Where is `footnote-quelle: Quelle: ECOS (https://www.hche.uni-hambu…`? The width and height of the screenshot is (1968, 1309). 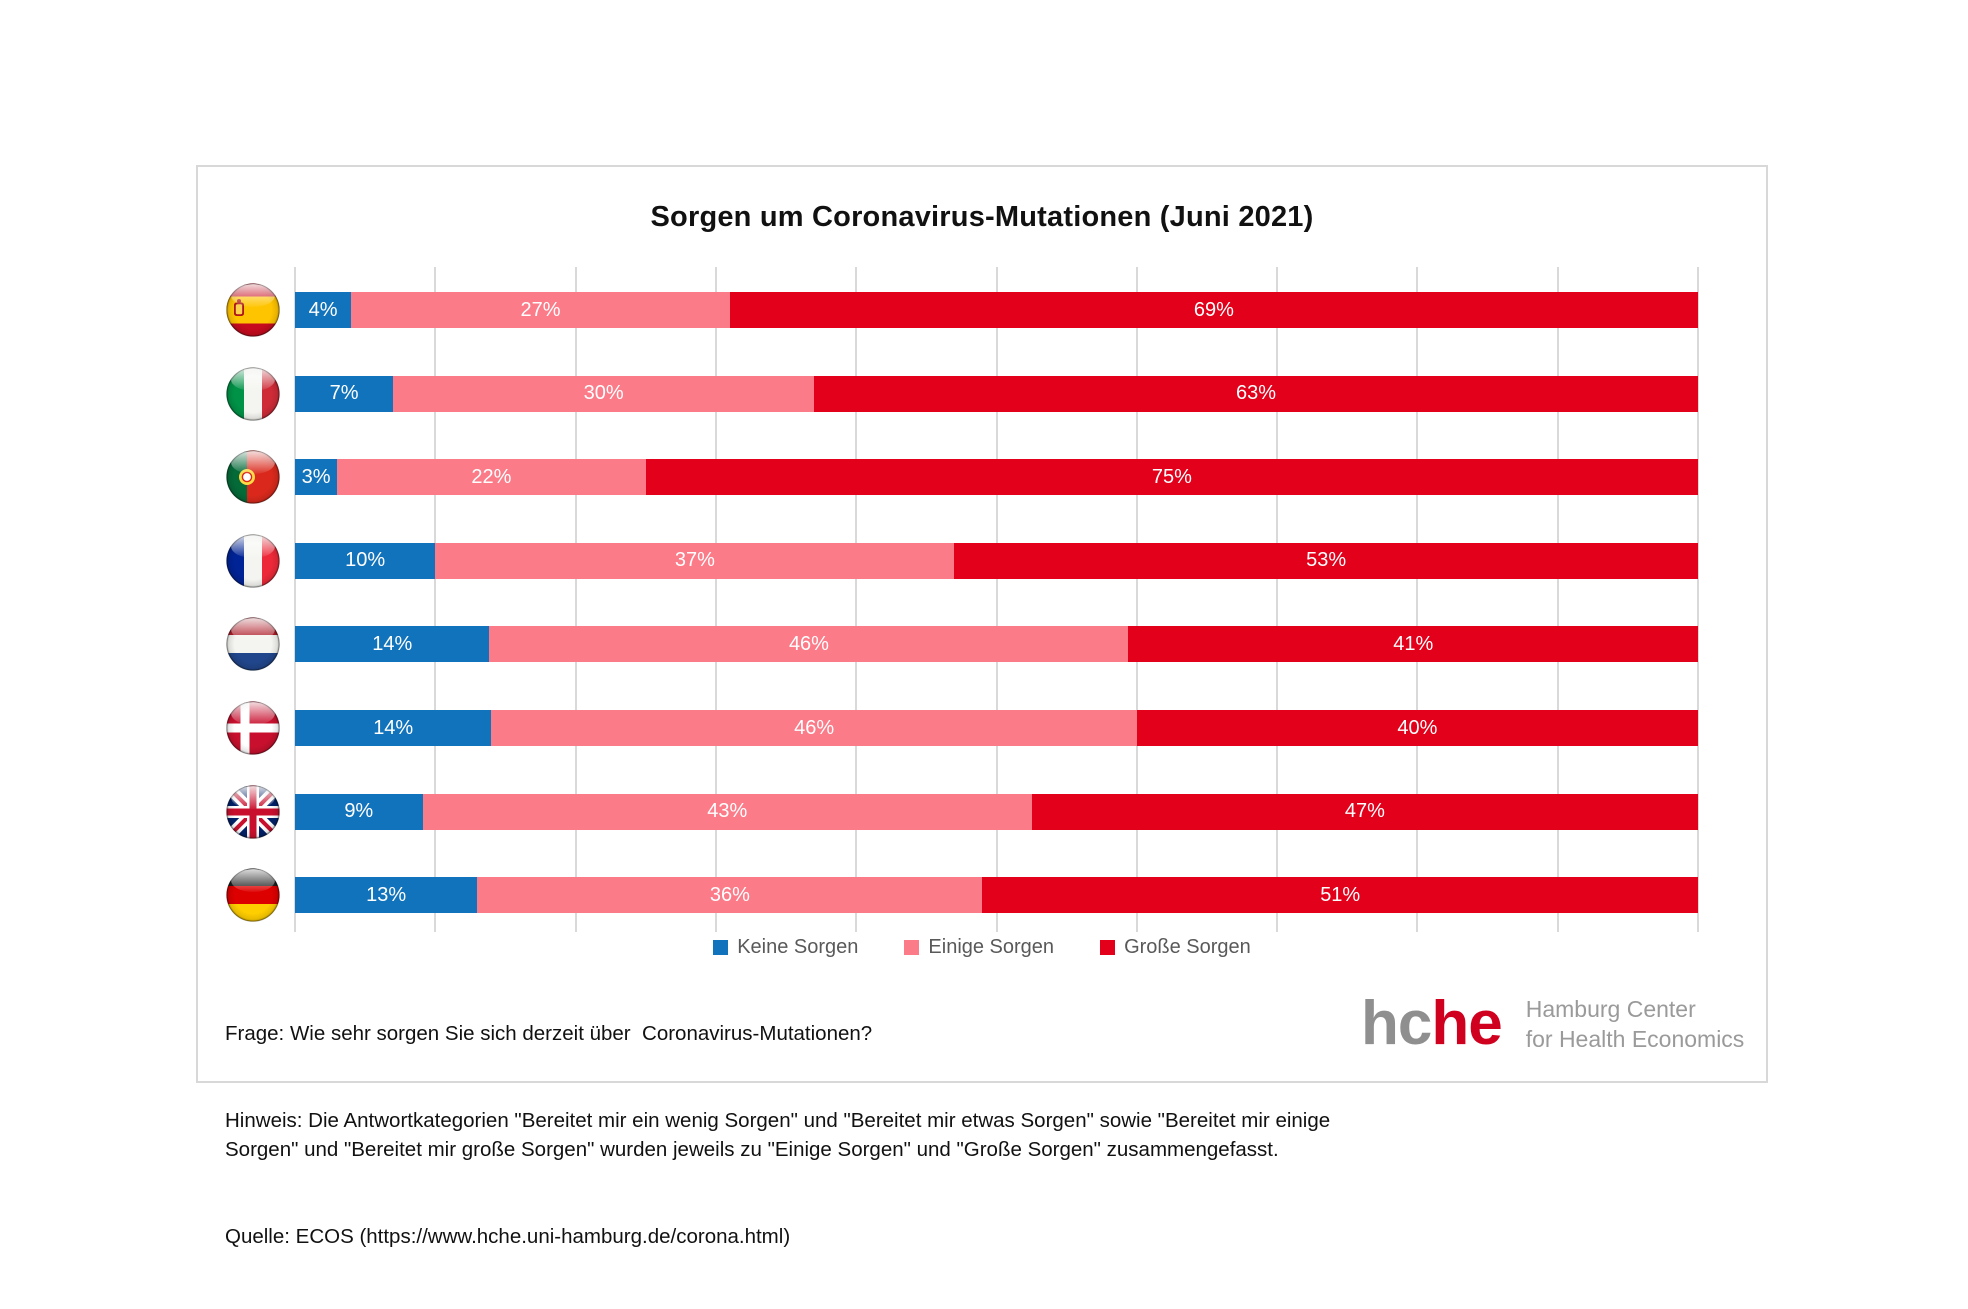 footnote-quelle: Quelle: ECOS (https://www.hche.uni-hambu… is located at coordinates (508, 1236).